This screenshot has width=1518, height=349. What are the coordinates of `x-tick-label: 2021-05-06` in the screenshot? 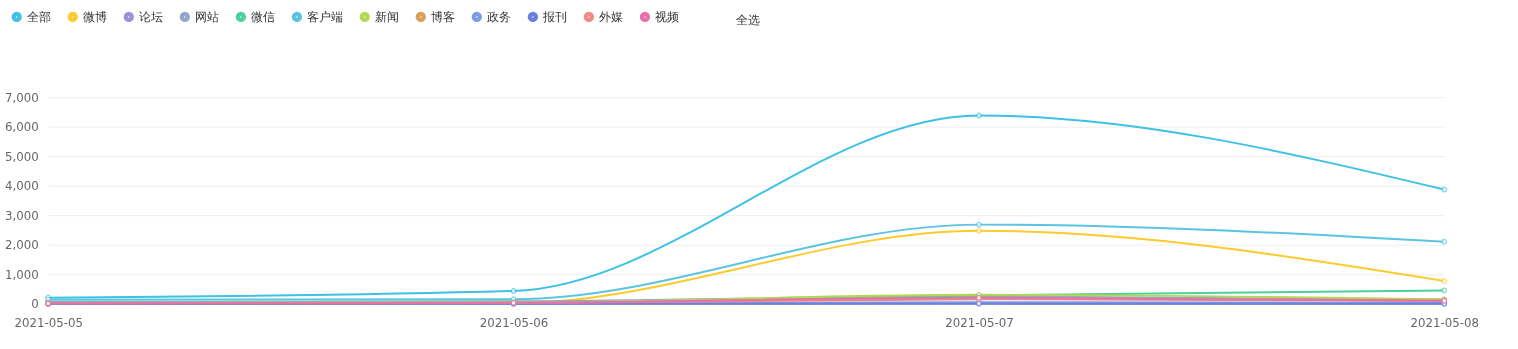 It's located at (514, 322).